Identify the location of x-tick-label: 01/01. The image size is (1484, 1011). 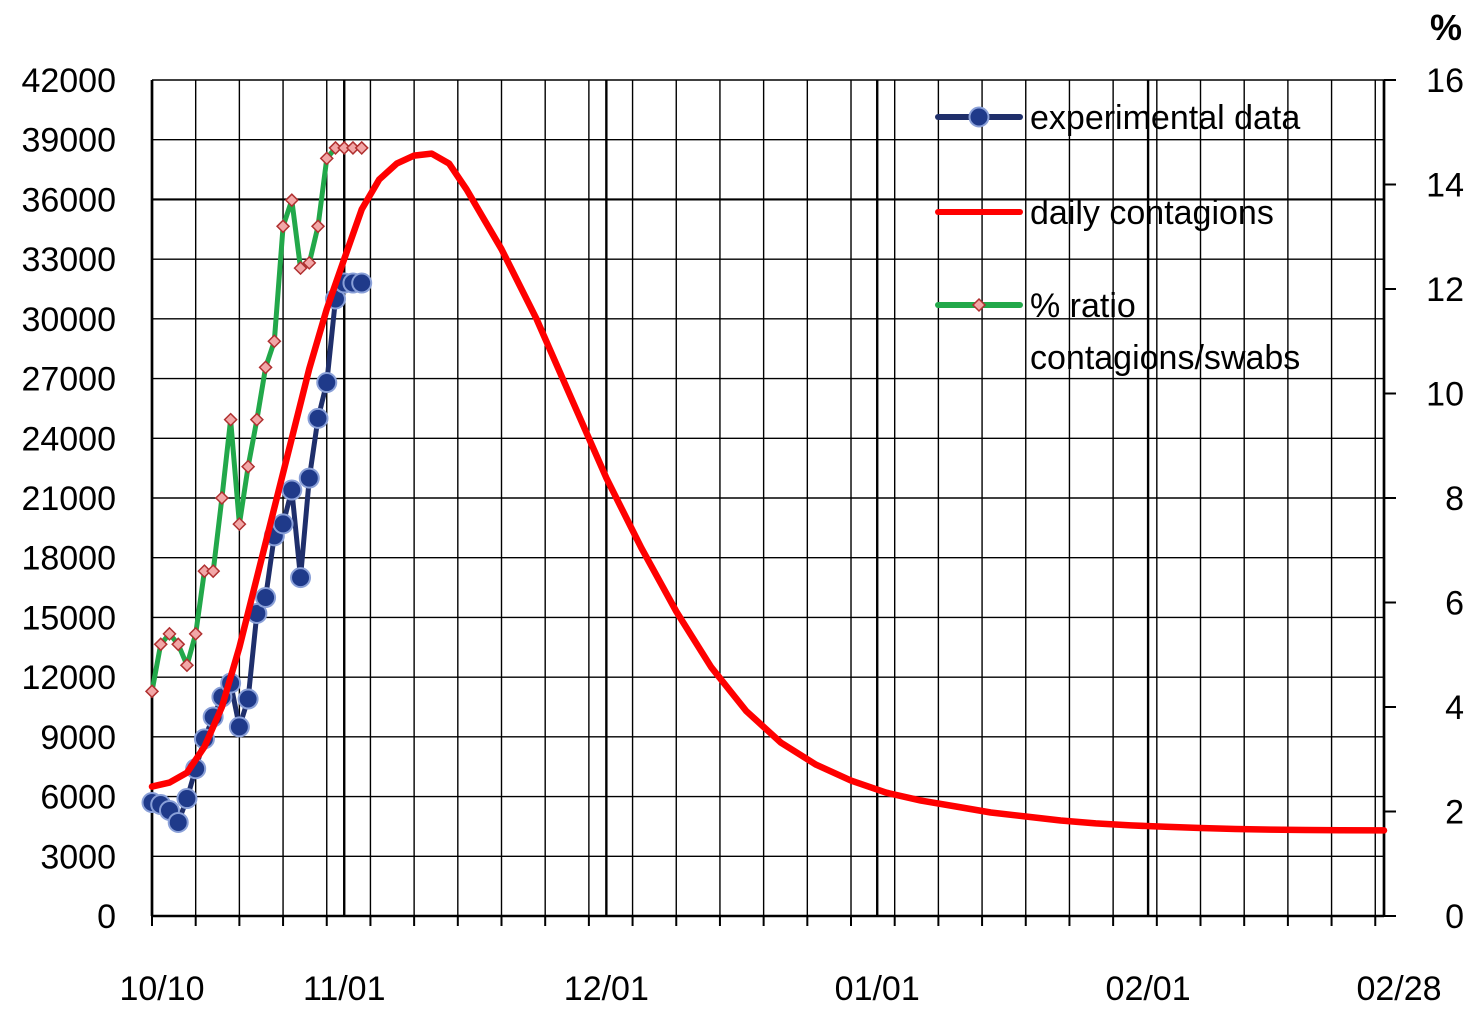
(877, 989).